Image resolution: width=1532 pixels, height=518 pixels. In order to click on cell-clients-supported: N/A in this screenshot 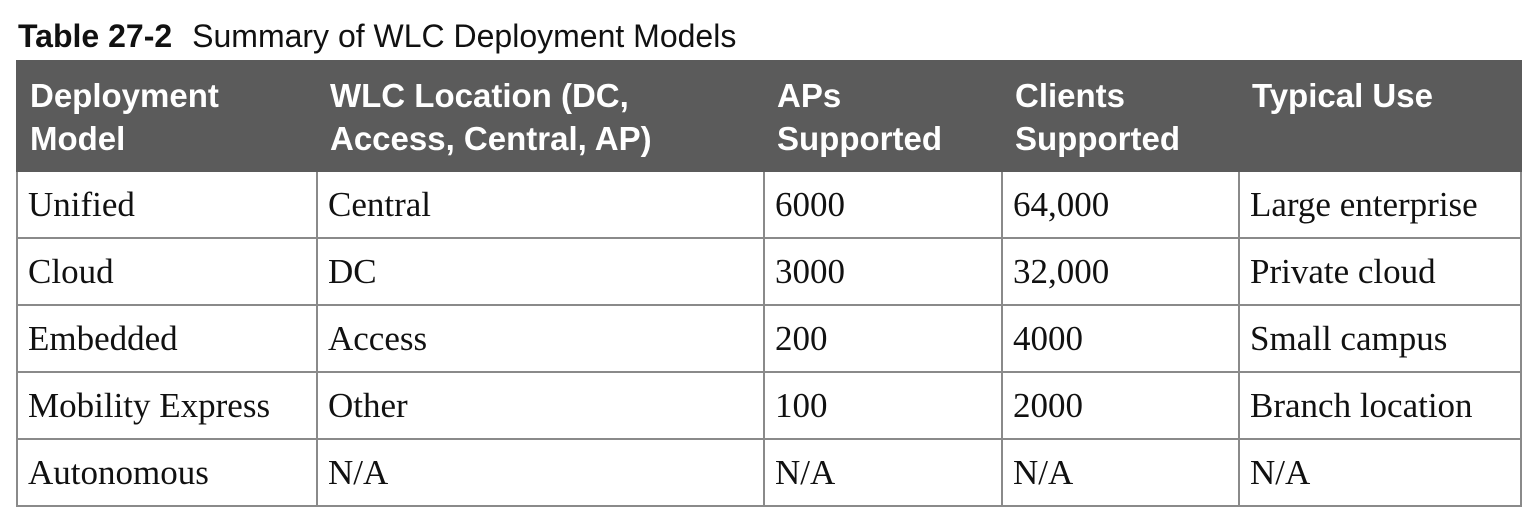, I will do `click(1120, 472)`.